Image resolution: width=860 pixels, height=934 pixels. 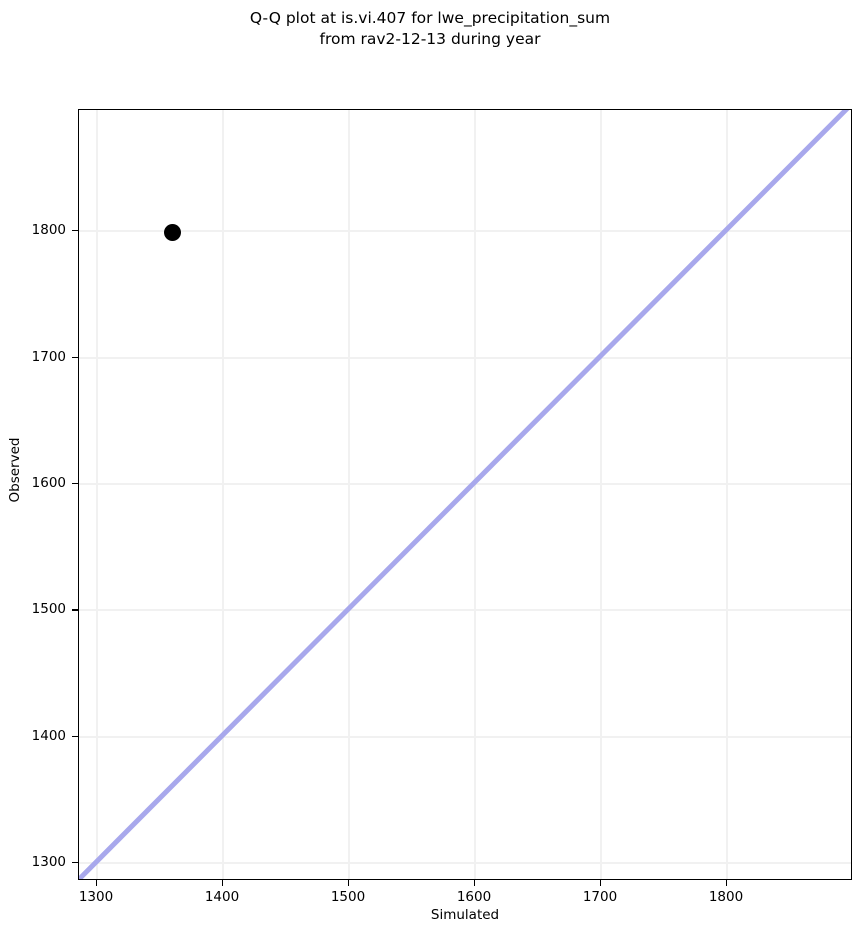 What do you see at coordinates (48, 735) in the screenshot?
I see `y-axis-tick-label: 1400` at bounding box center [48, 735].